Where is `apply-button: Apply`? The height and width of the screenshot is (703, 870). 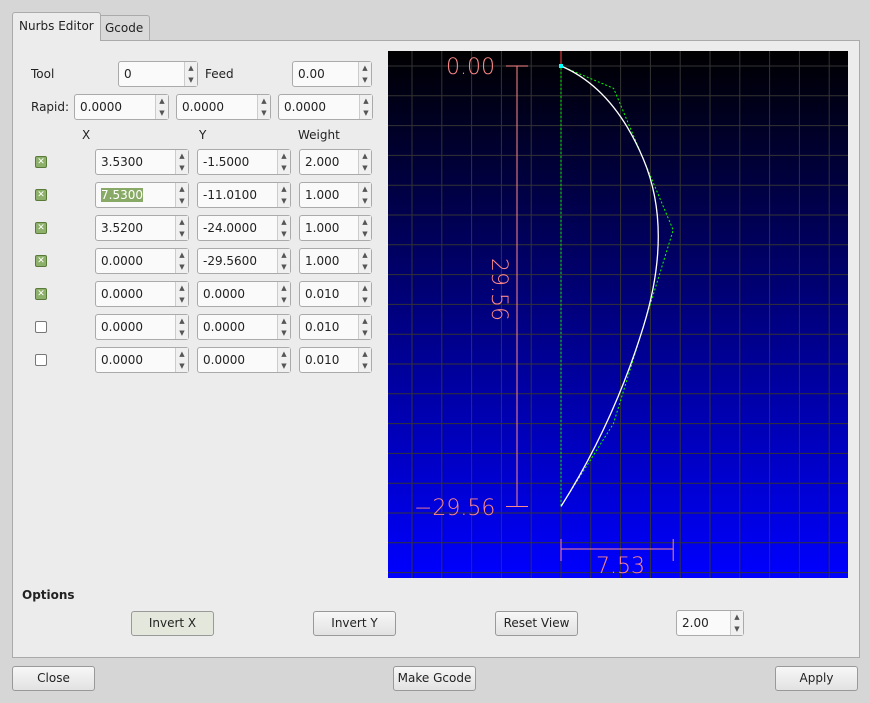
apply-button: Apply is located at coordinates (816, 678).